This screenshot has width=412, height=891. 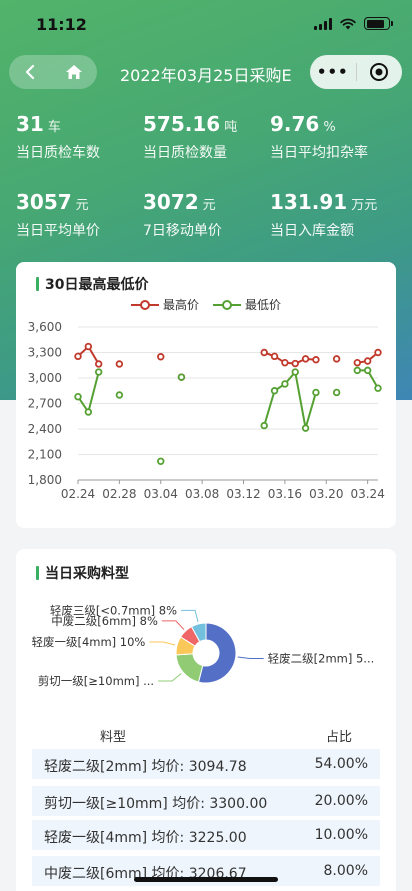 What do you see at coordinates (171, 202) in the screenshot?
I see `stat-value: 3072` at bounding box center [171, 202].